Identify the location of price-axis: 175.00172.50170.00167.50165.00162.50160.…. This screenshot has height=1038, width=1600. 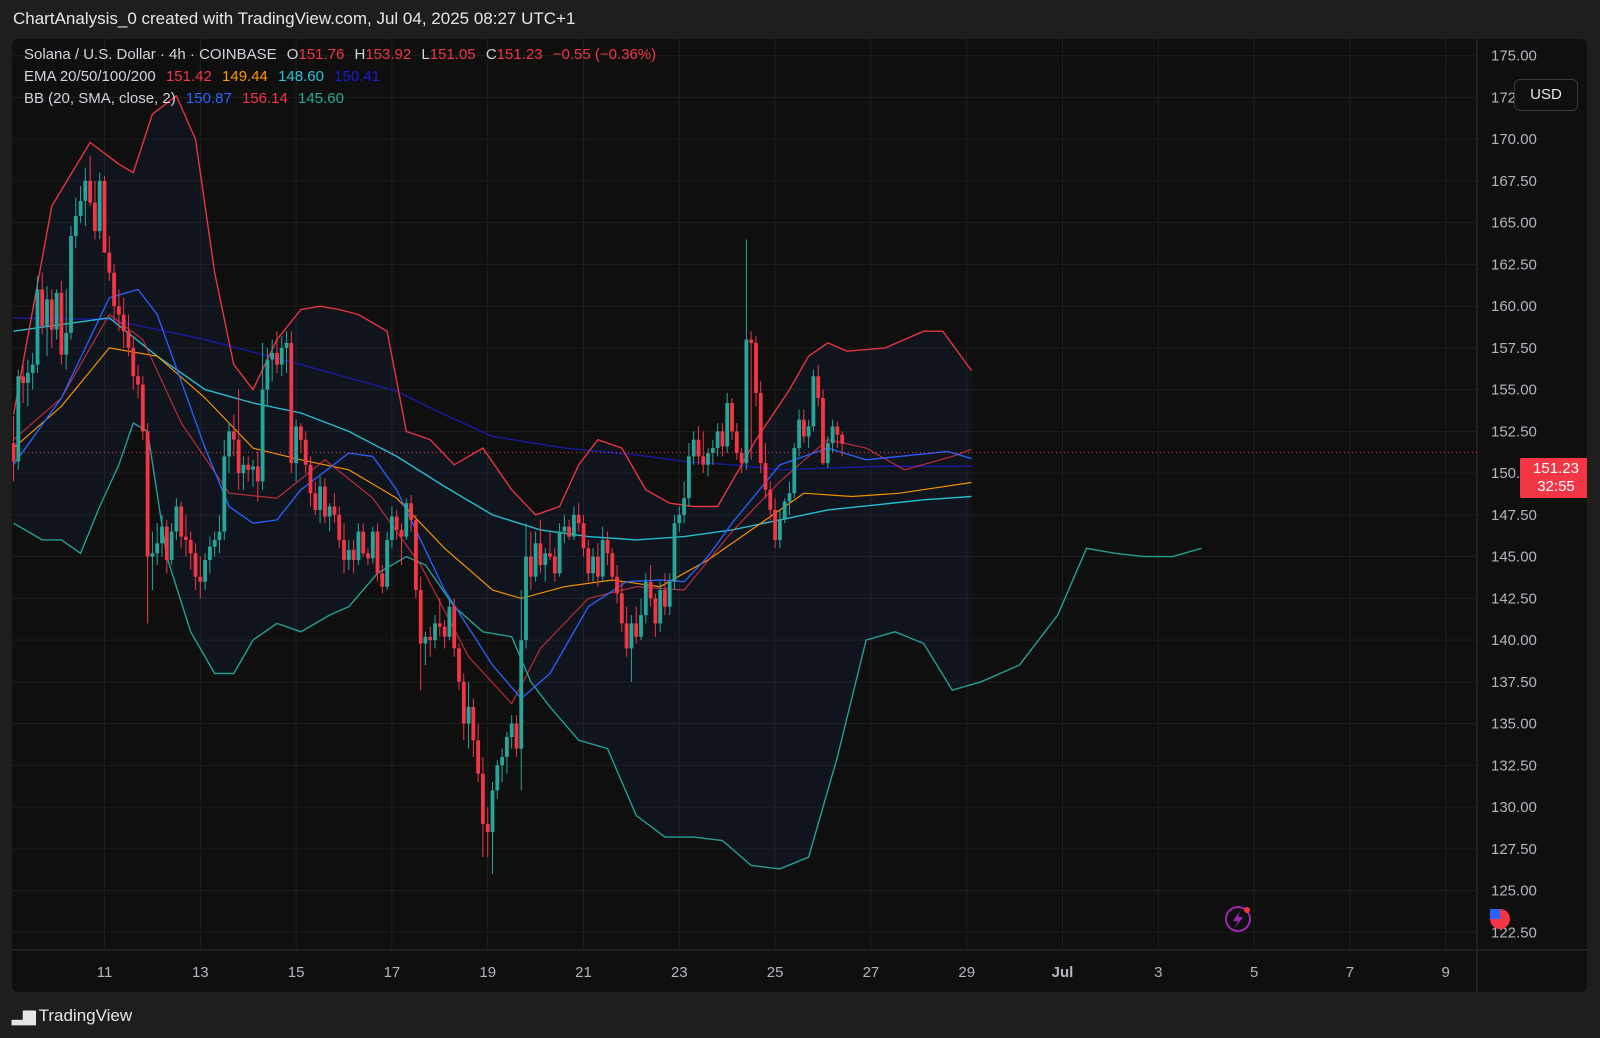
(1514, 495).